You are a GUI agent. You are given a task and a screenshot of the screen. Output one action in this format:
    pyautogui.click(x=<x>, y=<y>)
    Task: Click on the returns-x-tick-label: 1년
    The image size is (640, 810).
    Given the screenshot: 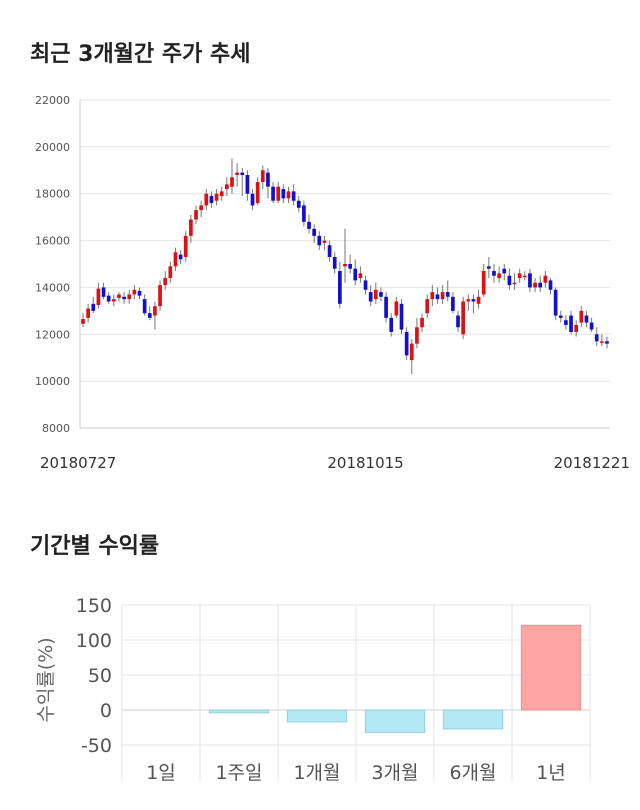 What is the action you would take?
    pyautogui.click(x=551, y=773)
    